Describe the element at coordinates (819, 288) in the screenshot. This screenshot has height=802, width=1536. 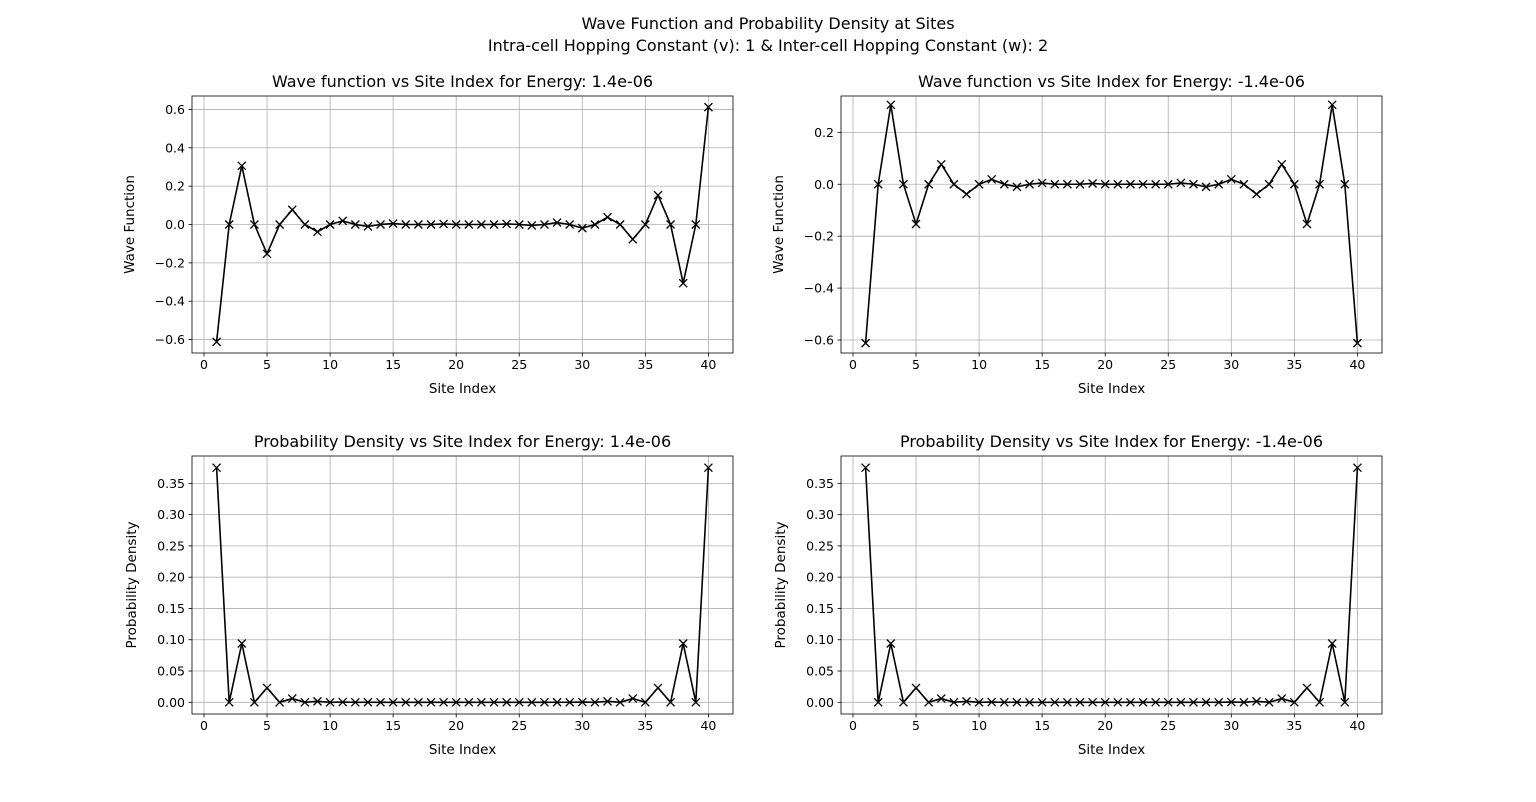
I see `y-tick-label: −0.4` at that location.